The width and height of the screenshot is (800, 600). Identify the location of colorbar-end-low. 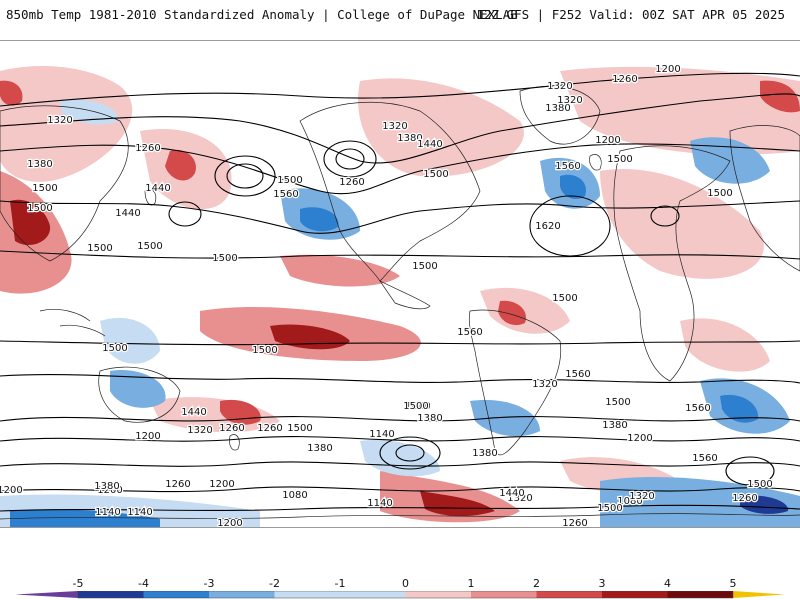
(46, 594).